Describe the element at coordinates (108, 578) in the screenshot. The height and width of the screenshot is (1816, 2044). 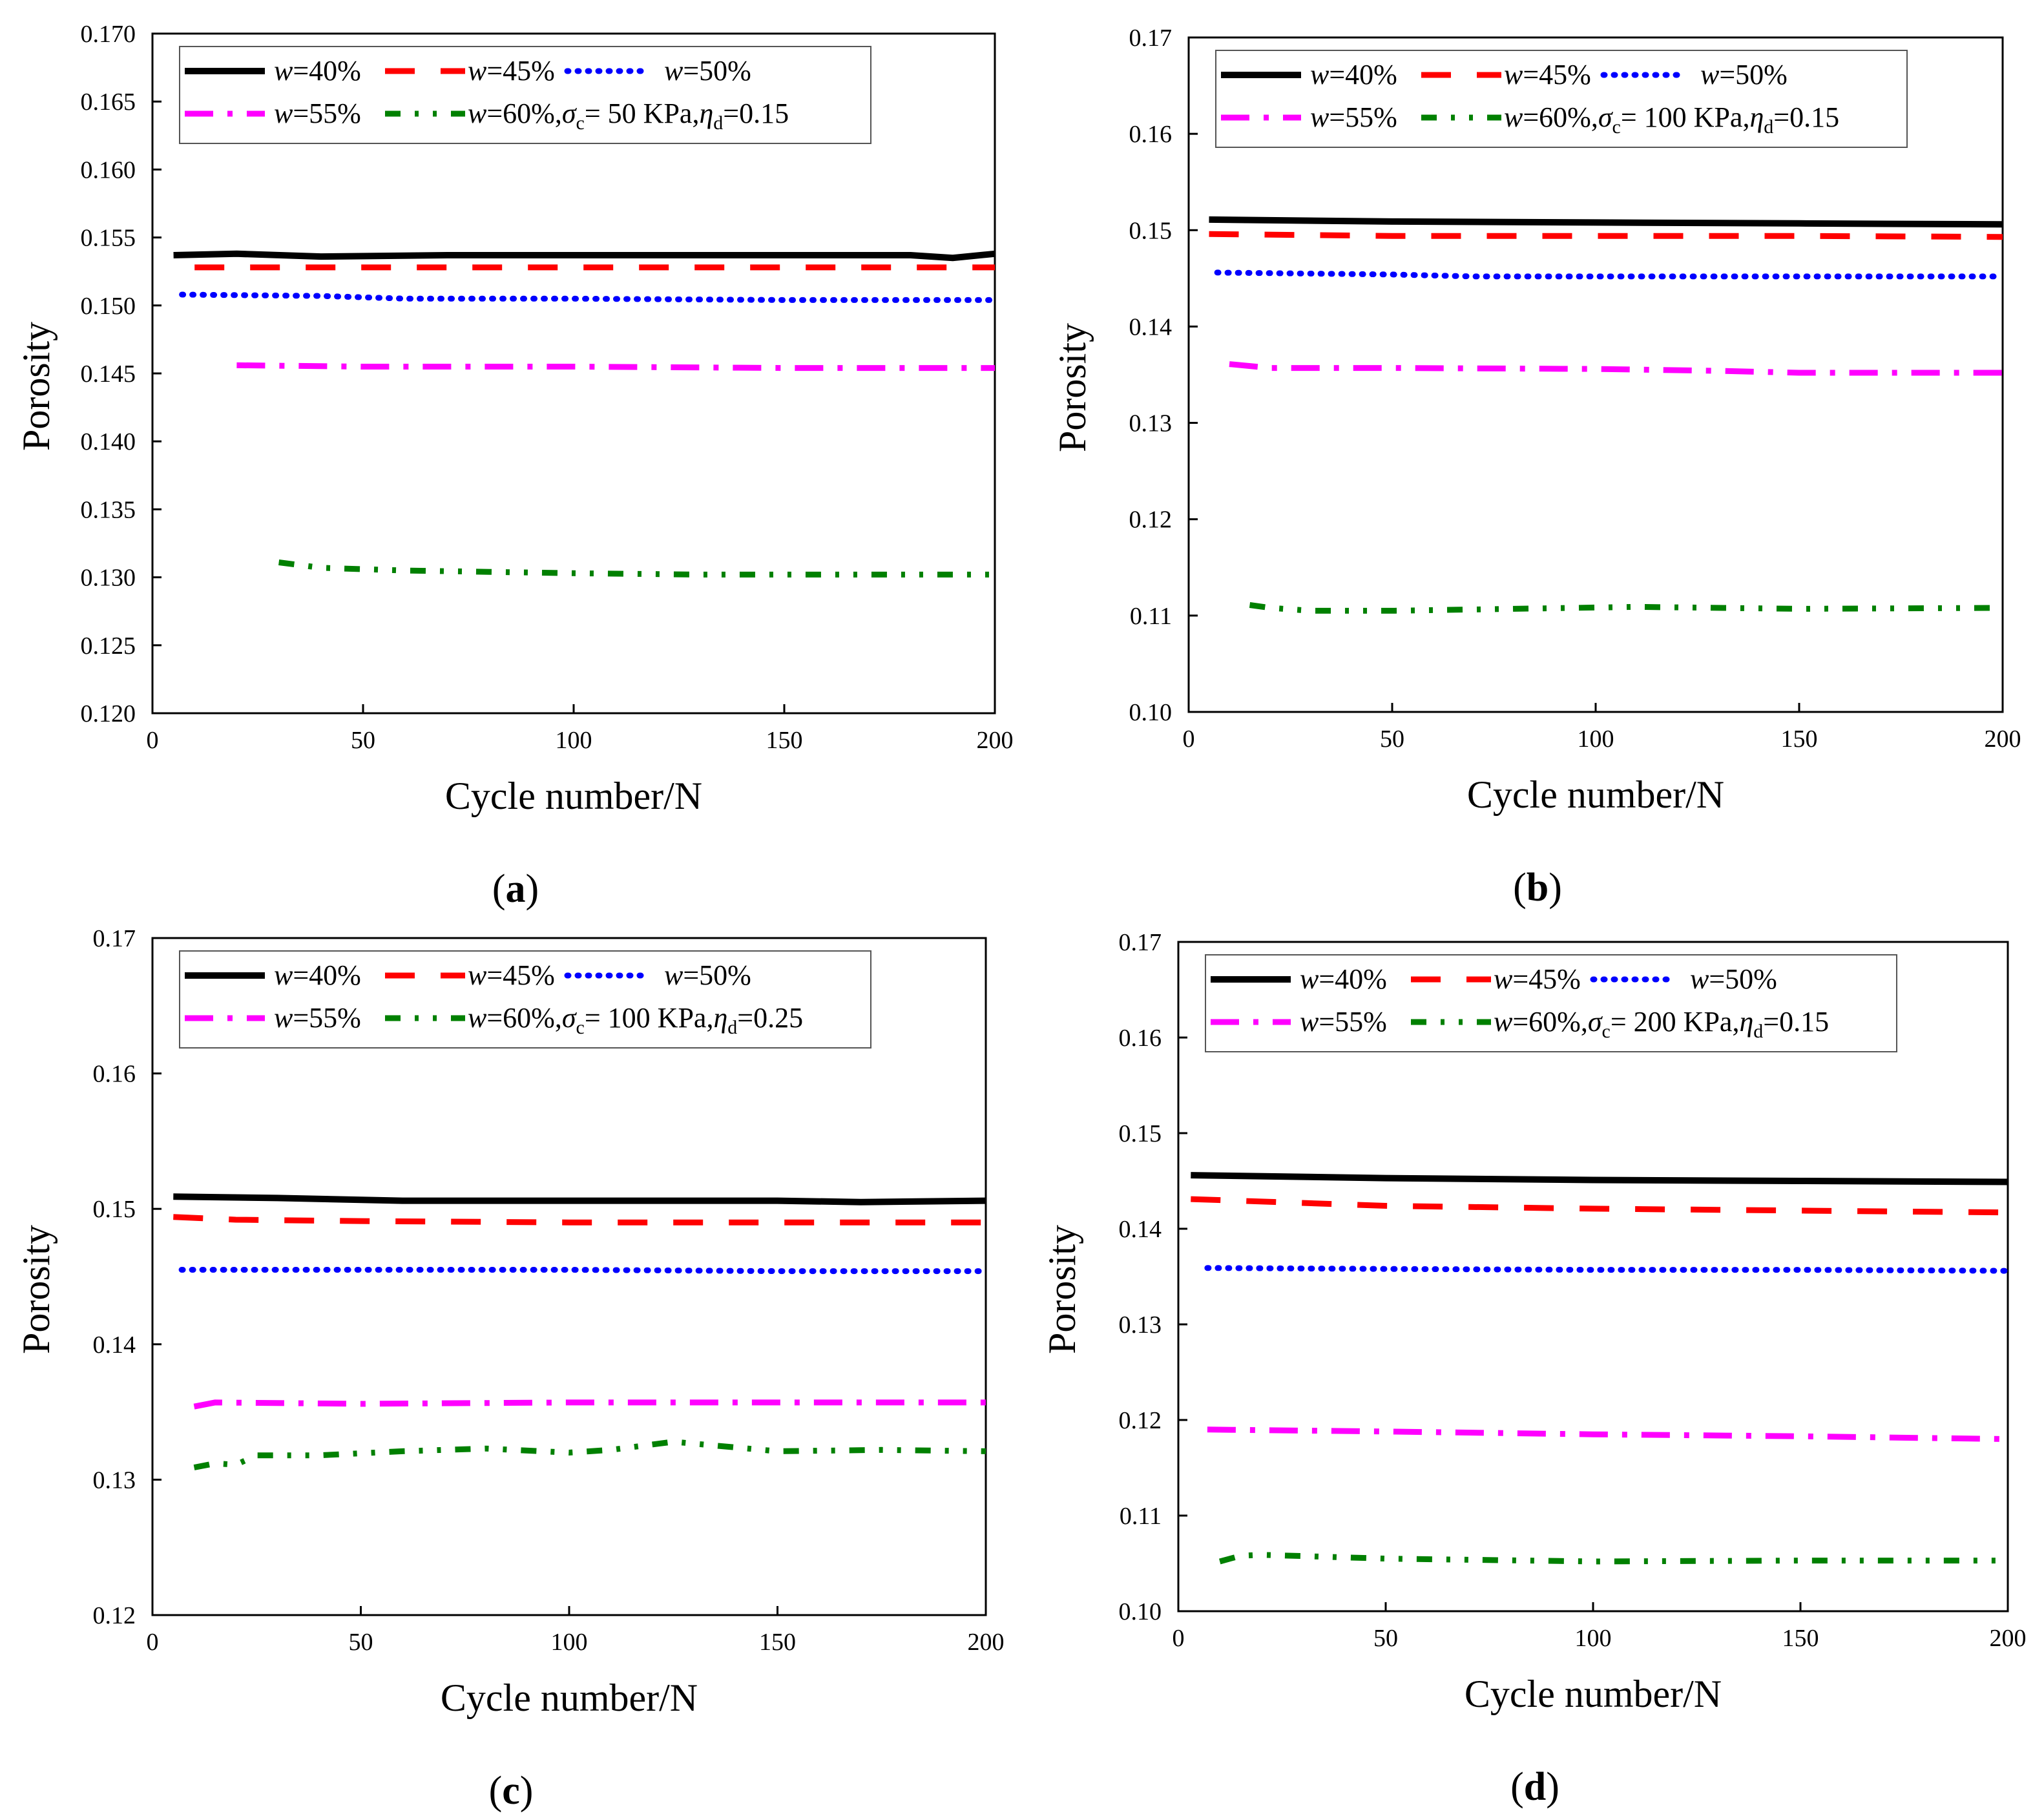
I see `y-tick-label: 0.130` at that location.